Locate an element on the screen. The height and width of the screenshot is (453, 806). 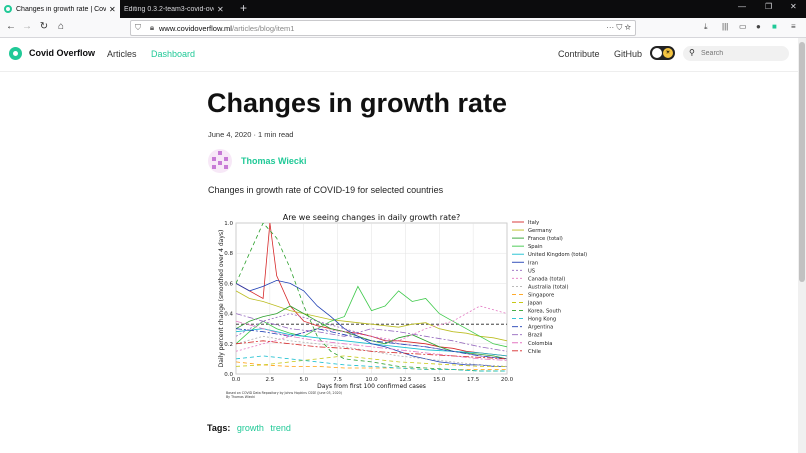
library-icon: ||| is located at coordinates (725, 26).